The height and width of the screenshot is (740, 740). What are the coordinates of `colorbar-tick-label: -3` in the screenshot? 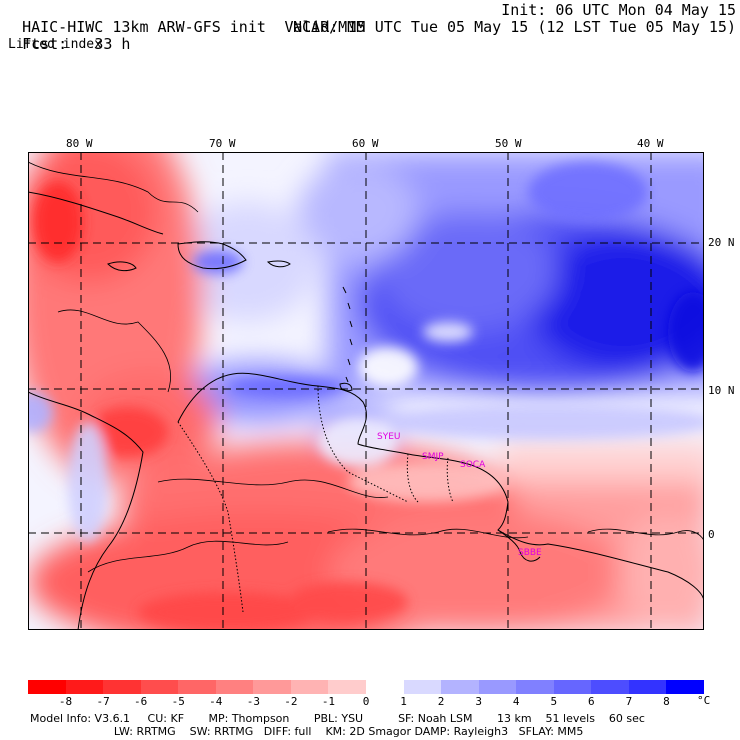 It's located at (253, 701).